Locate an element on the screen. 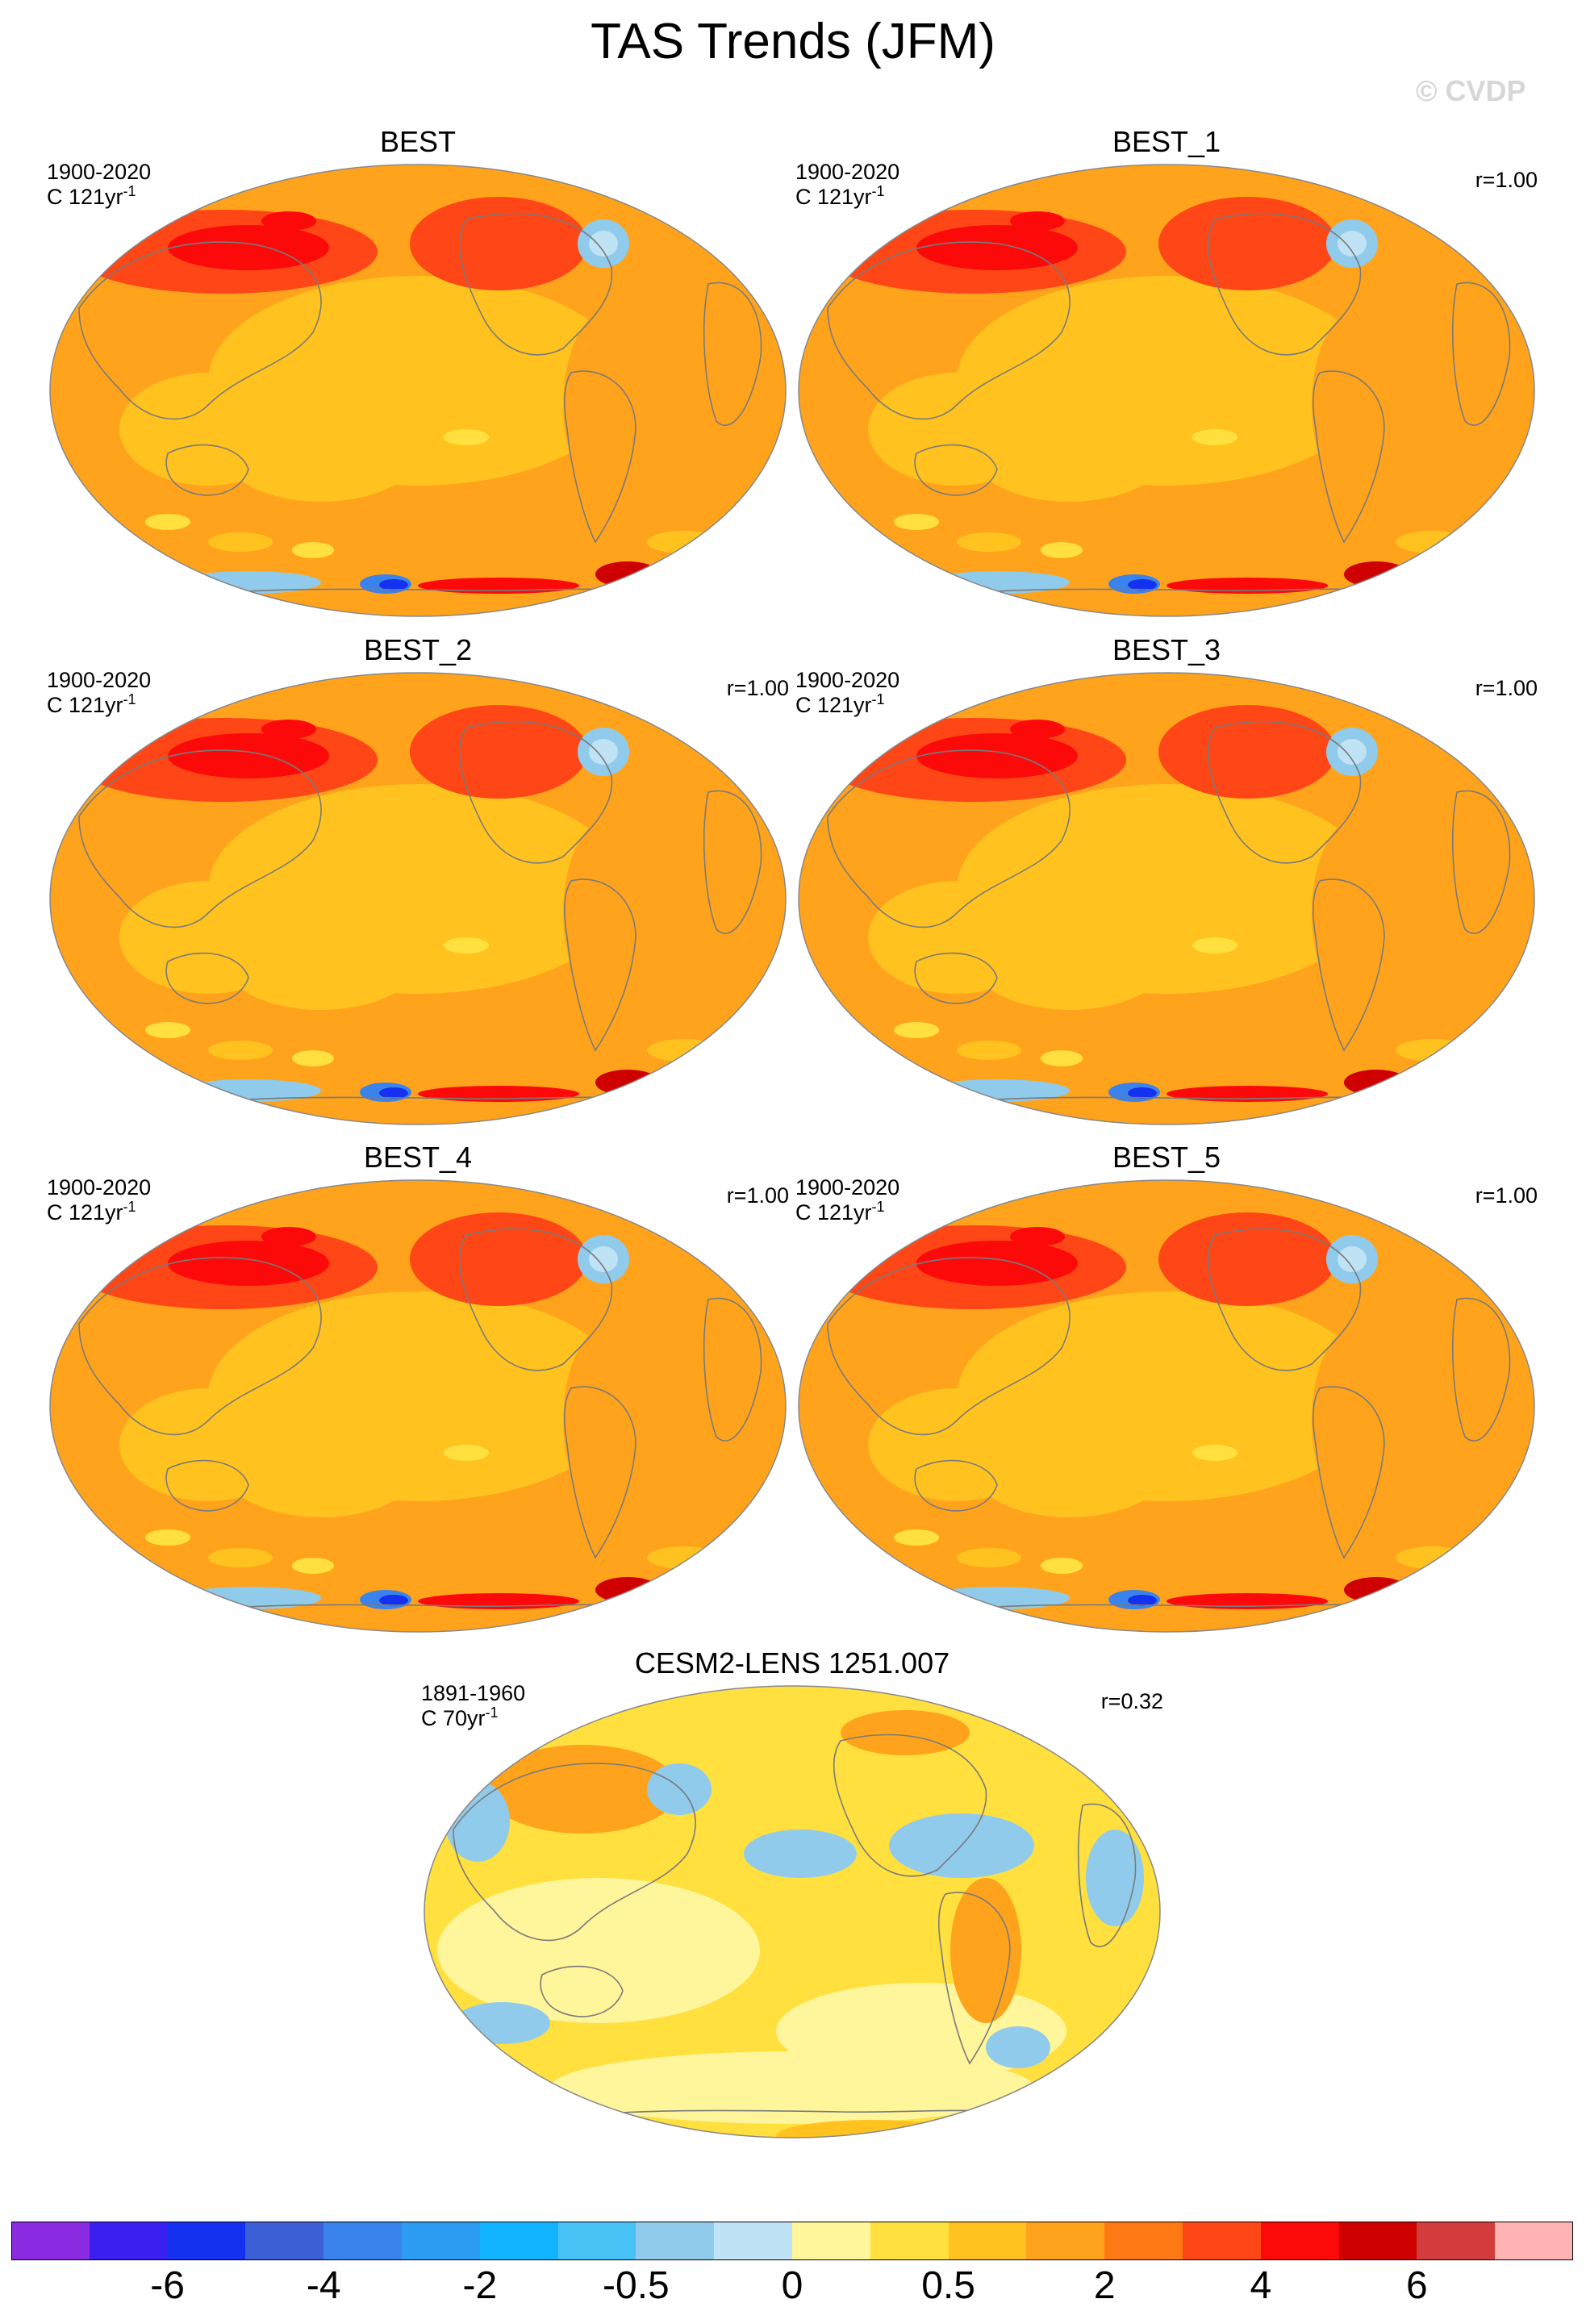  central-pacific-cooling-region is located at coordinates (801, 1854).